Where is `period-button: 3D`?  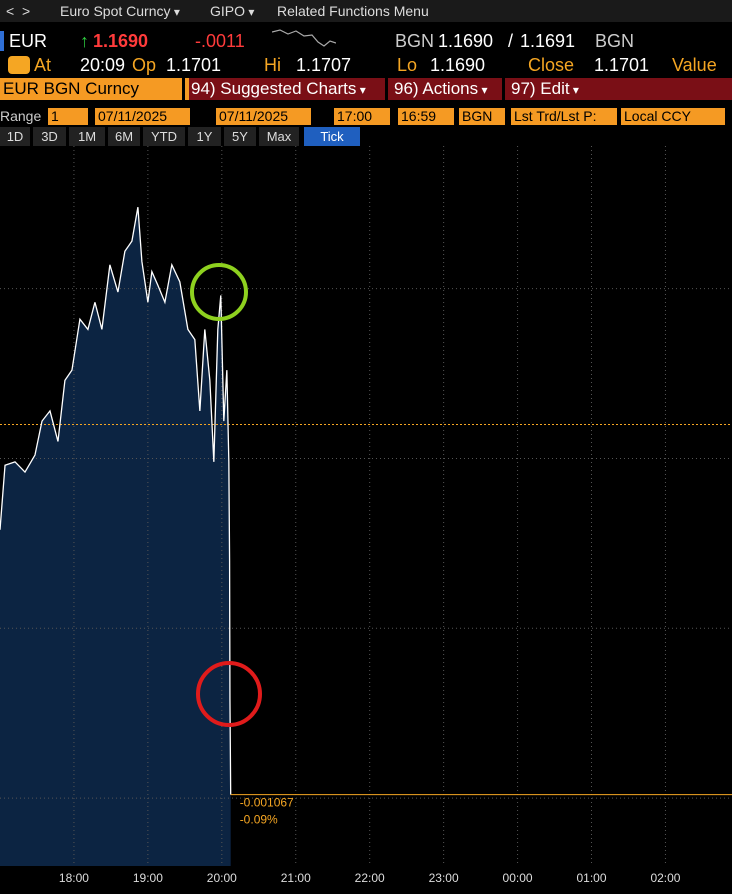
period-button: 3D is located at coordinates (49, 136).